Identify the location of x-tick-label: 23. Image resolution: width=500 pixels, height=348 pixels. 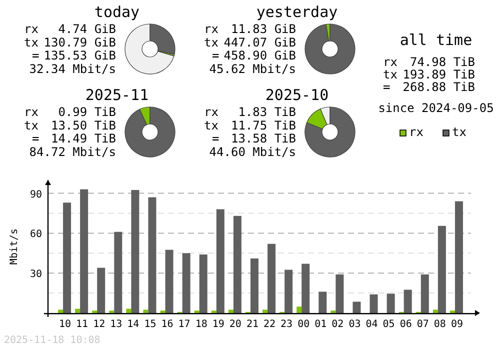
(286, 324).